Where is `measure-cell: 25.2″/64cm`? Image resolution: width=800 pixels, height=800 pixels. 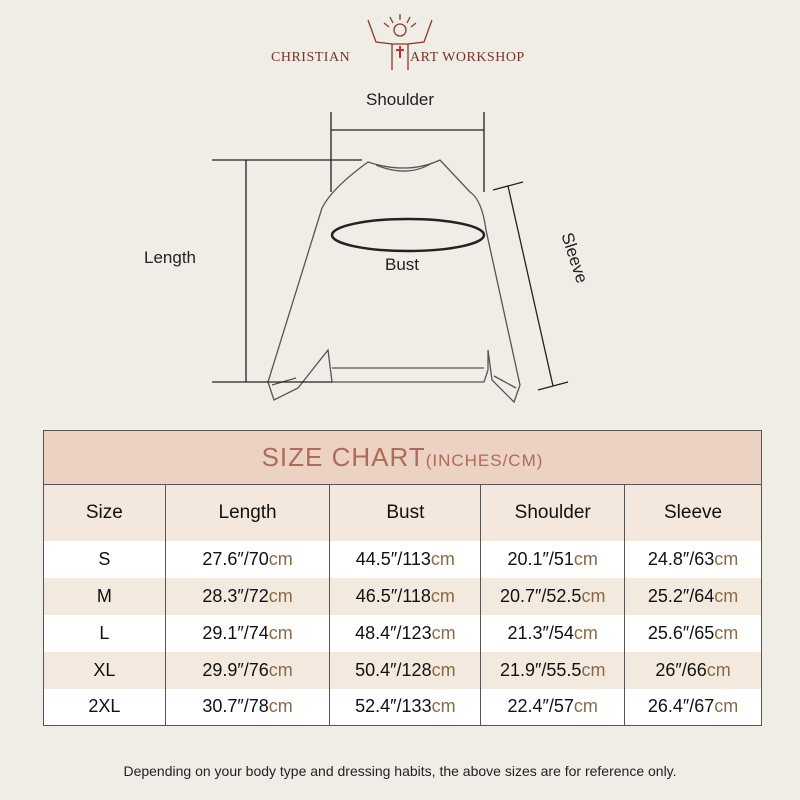 measure-cell: 25.2″/64cm is located at coordinates (693, 596).